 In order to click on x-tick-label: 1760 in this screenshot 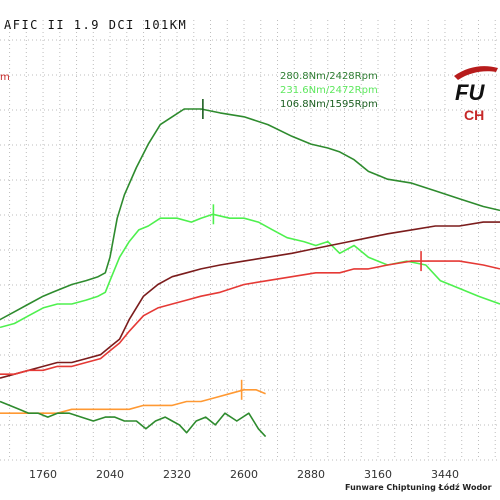, I will do `click(43, 474)`.